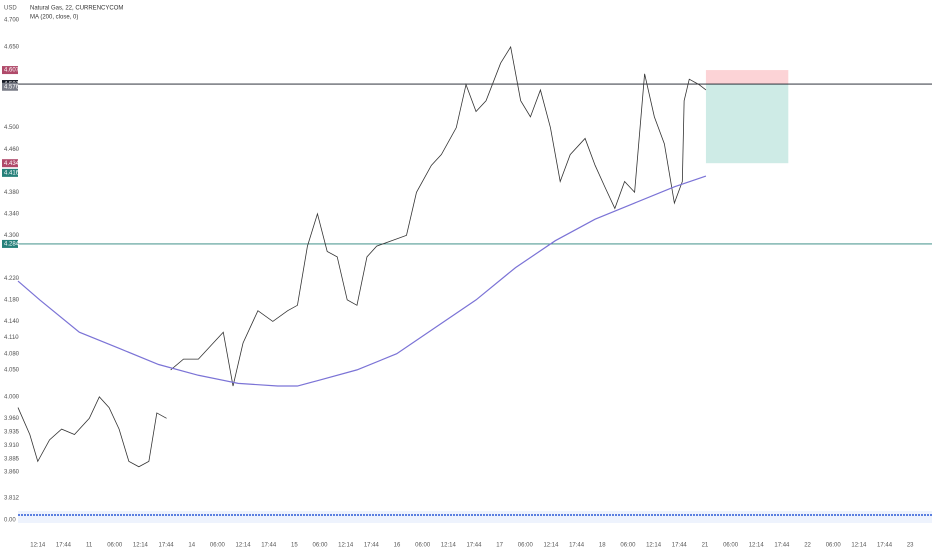 The image size is (932, 550). I want to click on price-badge-label: 4.434, so click(12, 164).